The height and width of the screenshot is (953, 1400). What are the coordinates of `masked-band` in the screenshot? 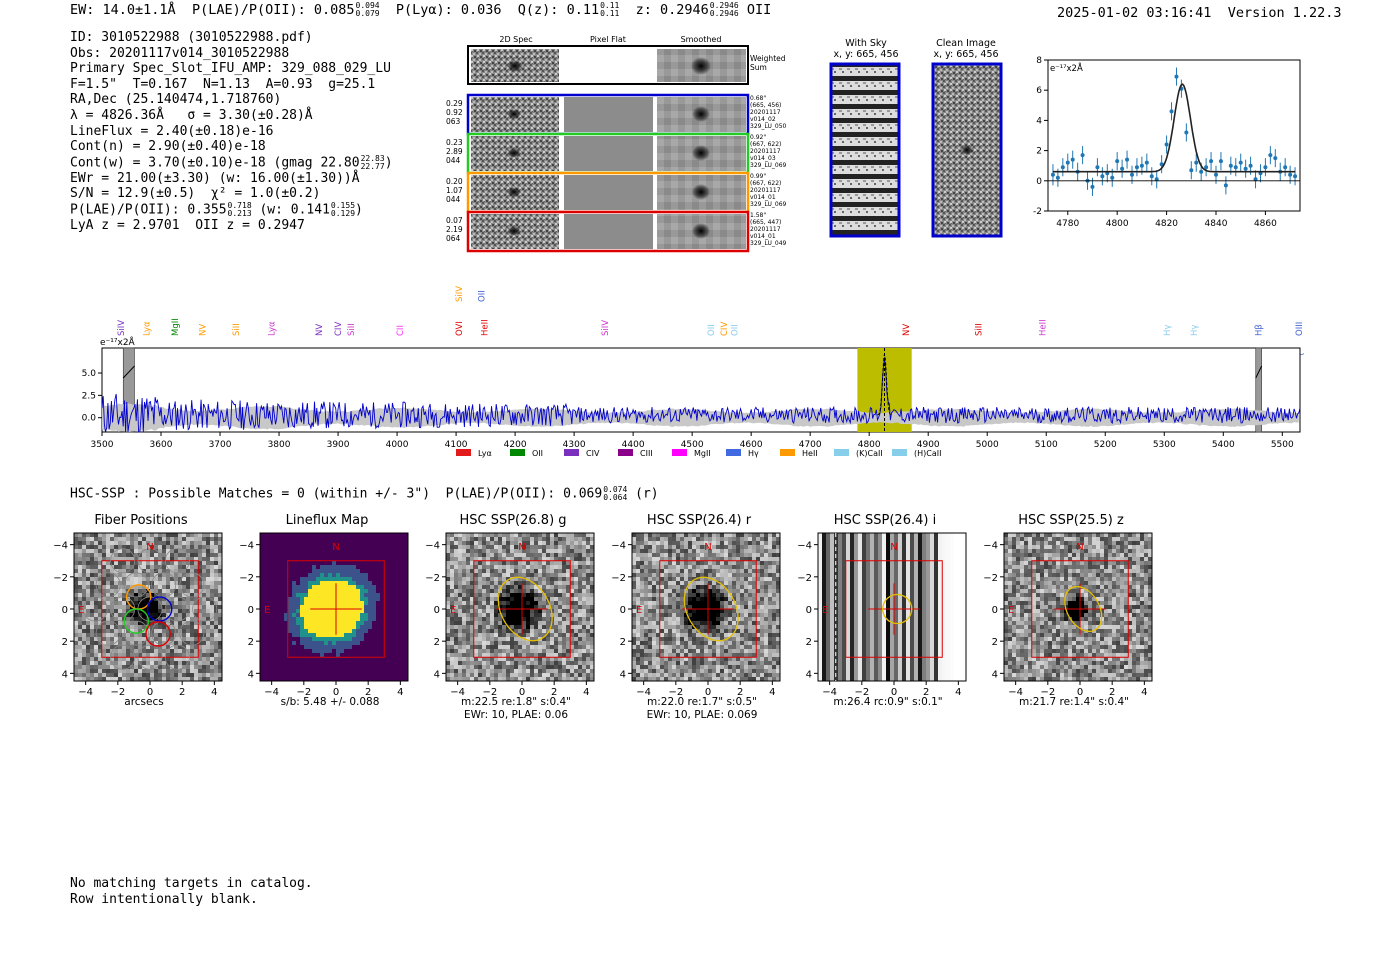 It's located at (1258, 390).